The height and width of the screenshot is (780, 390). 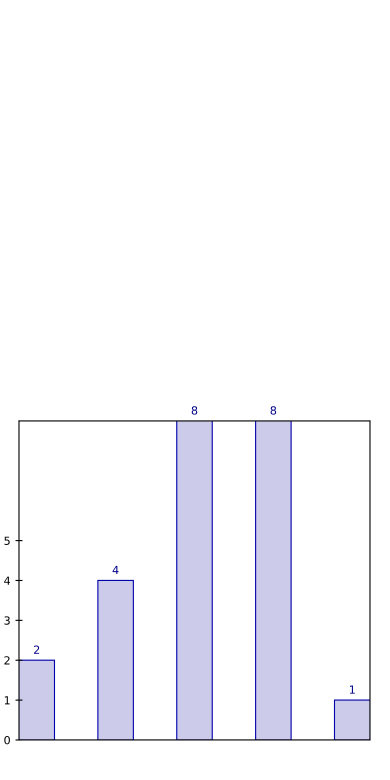 I want to click on y-tick-label: 5, so click(x=7, y=540).